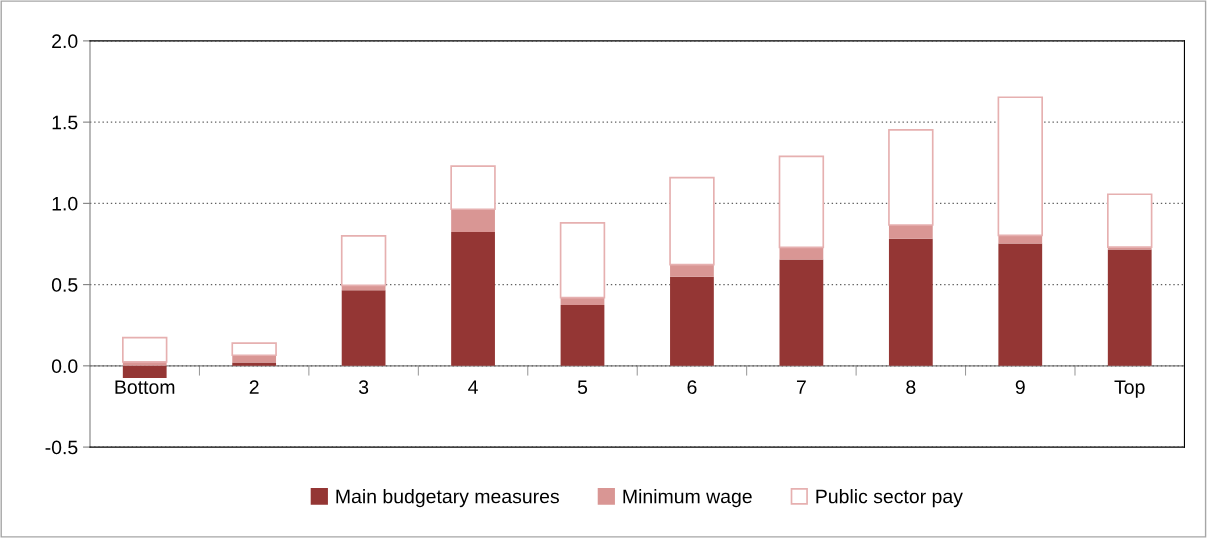  I want to click on legend-label: Public sector pay, so click(889, 498).